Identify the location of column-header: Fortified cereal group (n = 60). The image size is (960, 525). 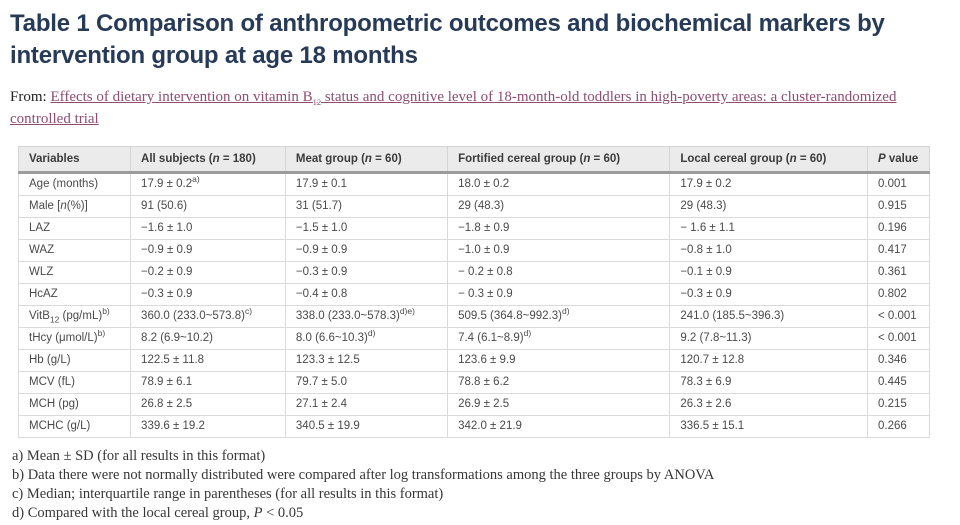
(559, 159).